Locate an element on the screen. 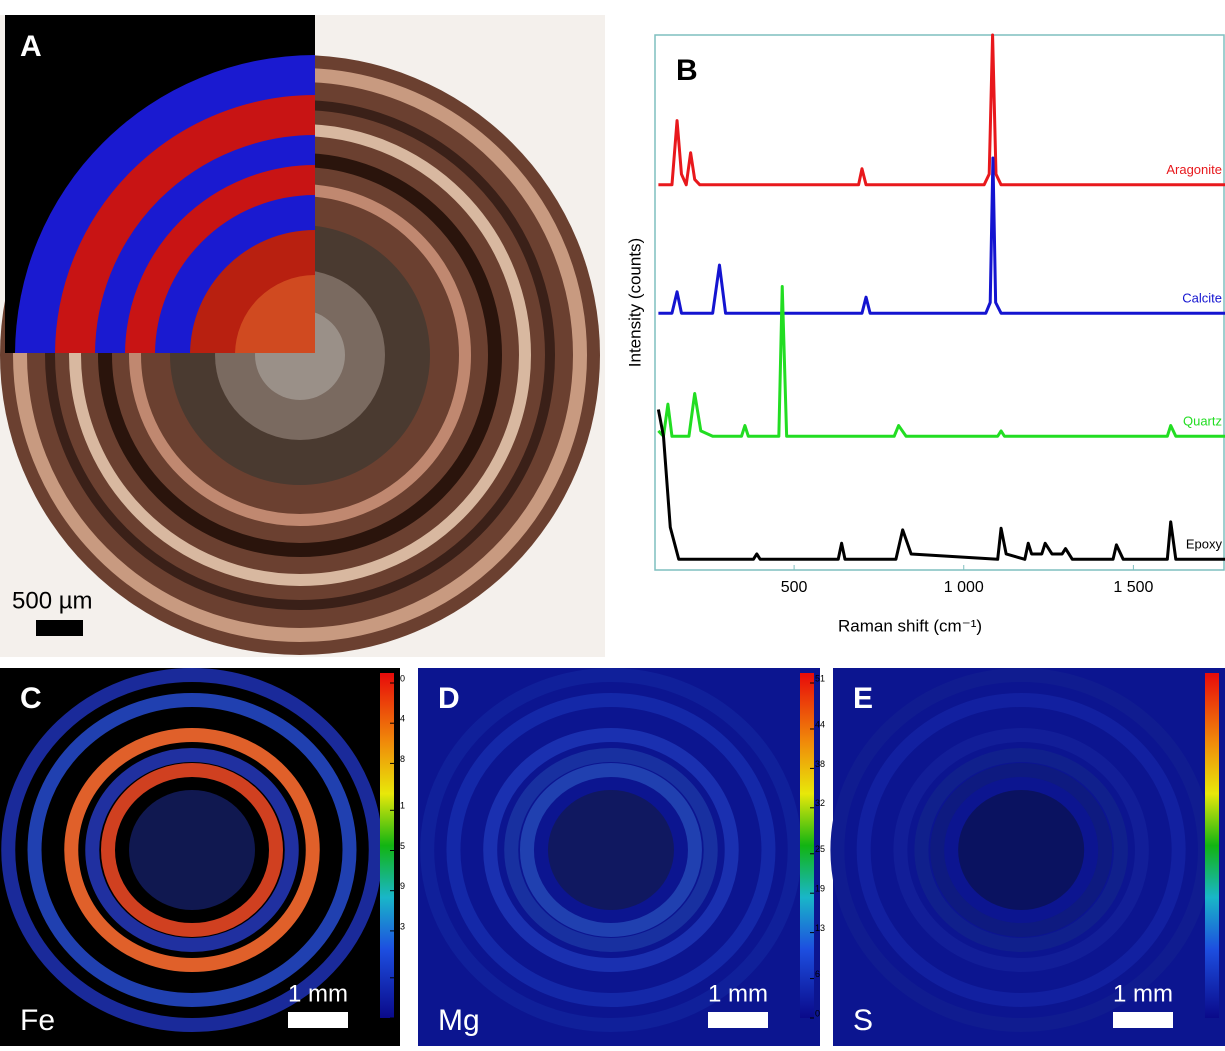 The image size is (1225, 1051). scale-bar-label: 500 µm is located at coordinates (52, 600).